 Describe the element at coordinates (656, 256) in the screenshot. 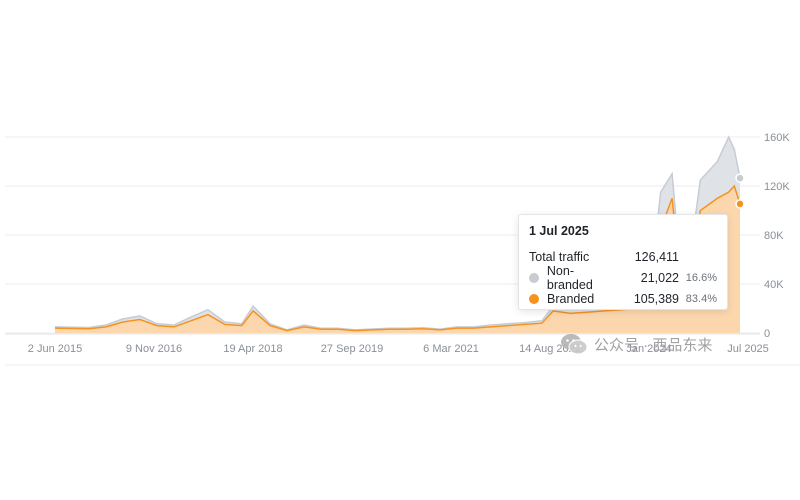

I see `tooltip-total-value: 126,411` at that location.